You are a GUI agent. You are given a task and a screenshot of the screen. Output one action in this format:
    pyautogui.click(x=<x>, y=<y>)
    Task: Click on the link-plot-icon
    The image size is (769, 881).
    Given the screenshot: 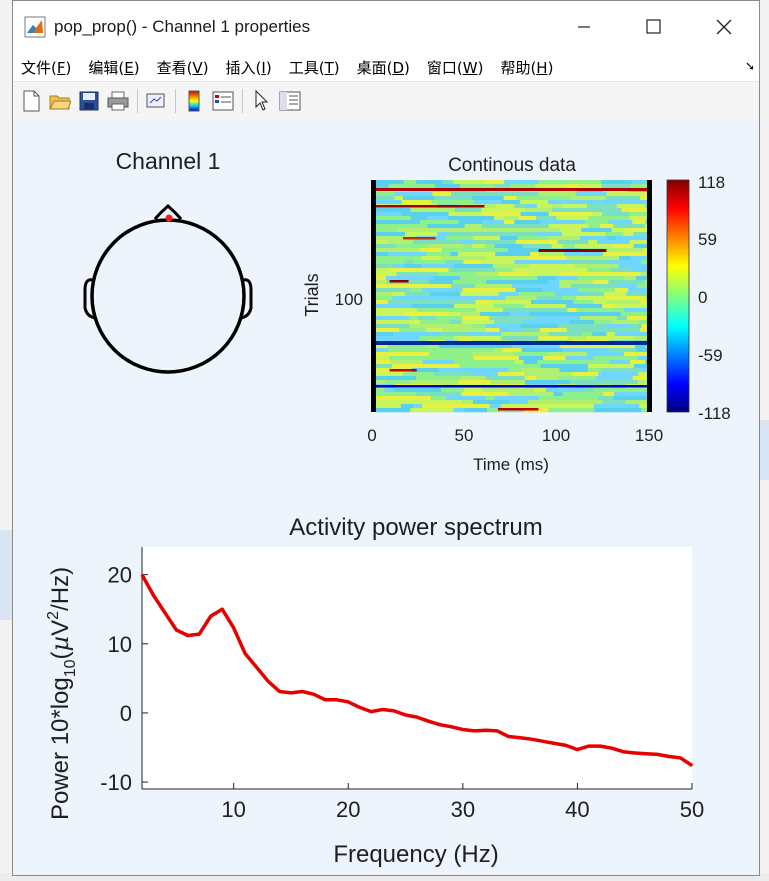 What is the action you would take?
    pyautogui.click(x=156, y=101)
    